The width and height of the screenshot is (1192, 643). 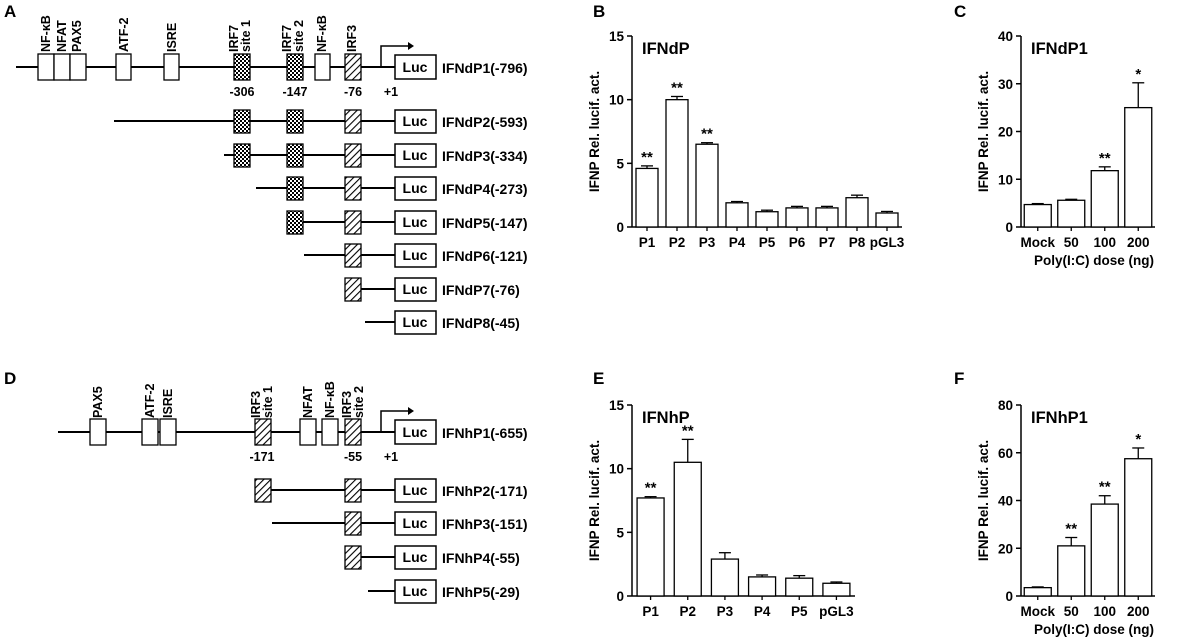 I want to click on y-tick-label: 20, so click(x=1005, y=132).